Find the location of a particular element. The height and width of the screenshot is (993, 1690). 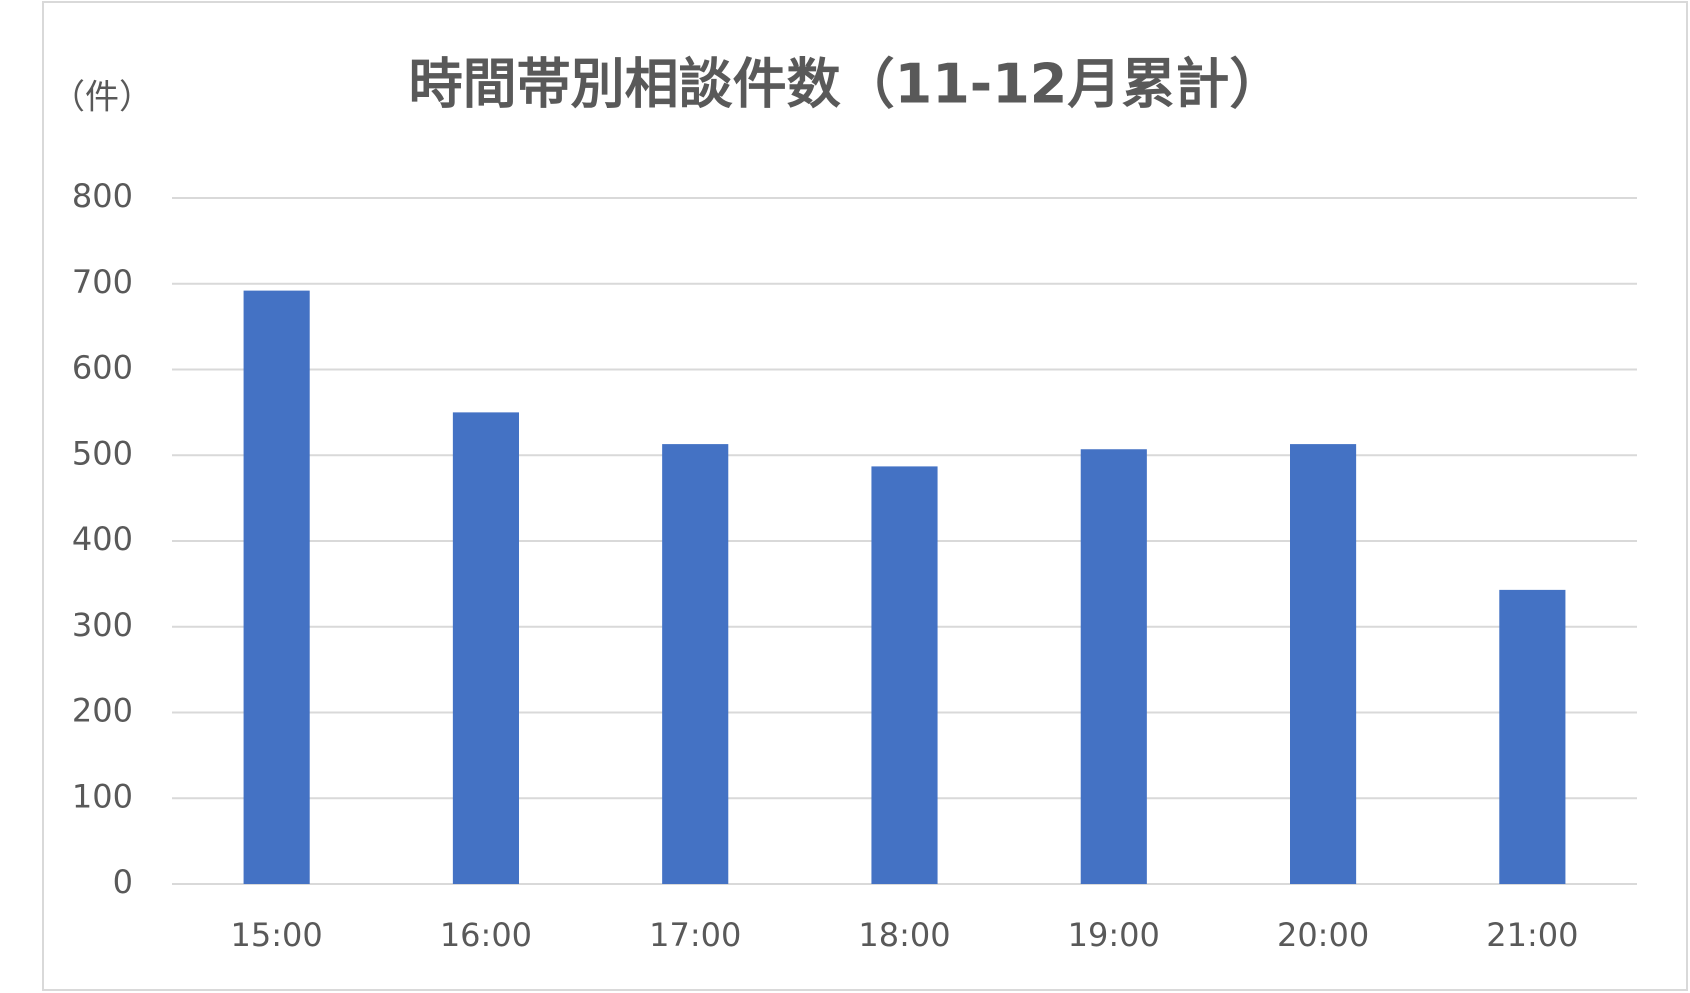

y-tick-label: 0 is located at coordinates (123, 882).